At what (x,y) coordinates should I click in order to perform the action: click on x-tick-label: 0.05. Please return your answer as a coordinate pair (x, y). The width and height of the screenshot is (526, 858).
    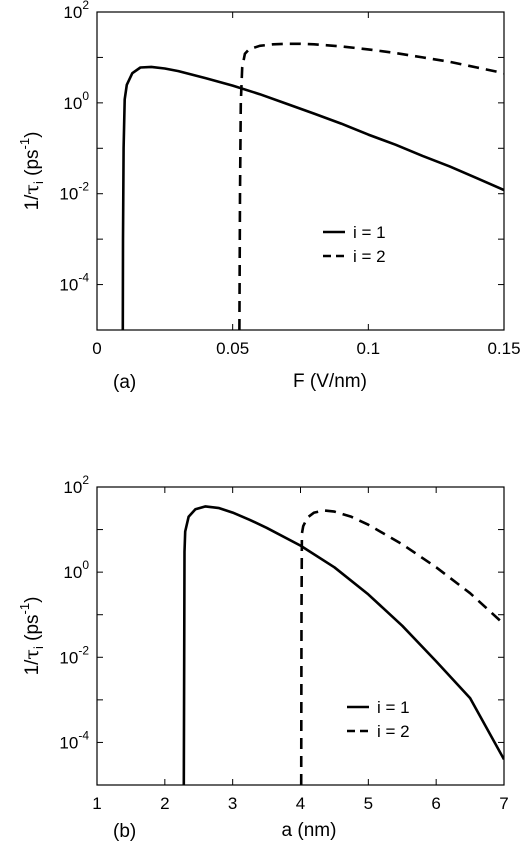
    Looking at the image, I should click on (232, 348).